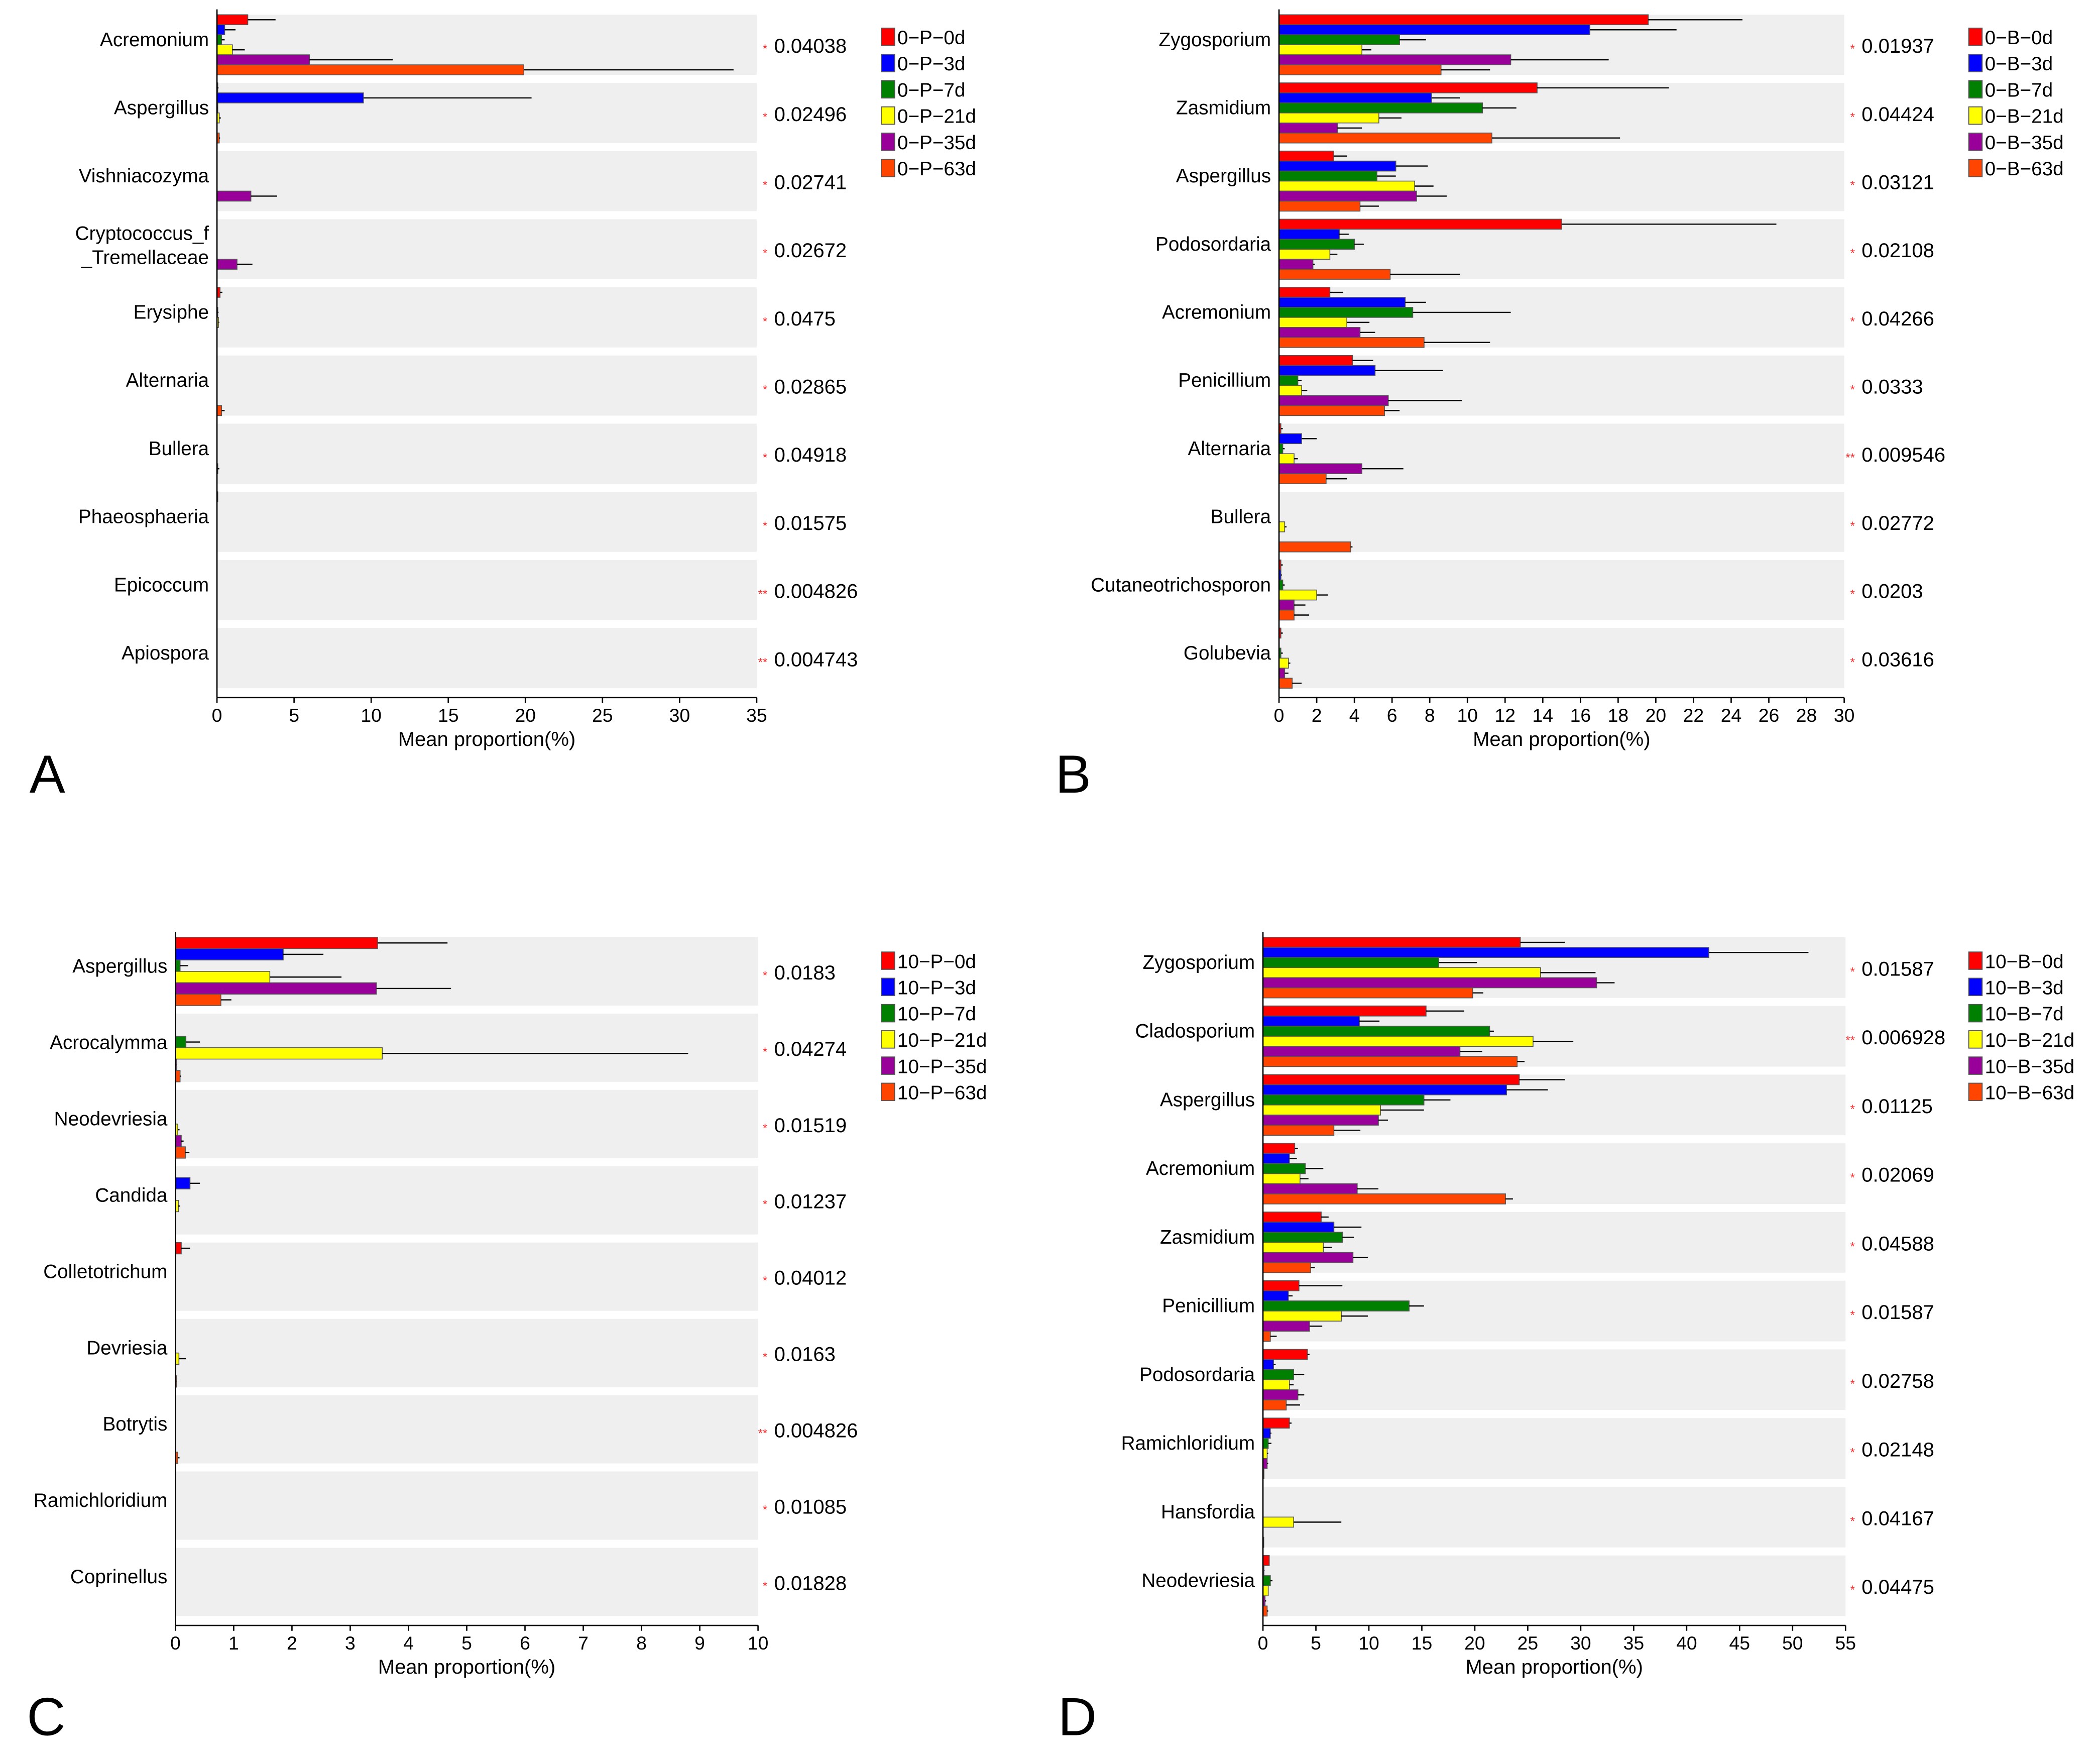  What do you see at coordinates (131, 1195) in the screenshot?
I see `category-label: Candida` at bounding box center [131, 1195].